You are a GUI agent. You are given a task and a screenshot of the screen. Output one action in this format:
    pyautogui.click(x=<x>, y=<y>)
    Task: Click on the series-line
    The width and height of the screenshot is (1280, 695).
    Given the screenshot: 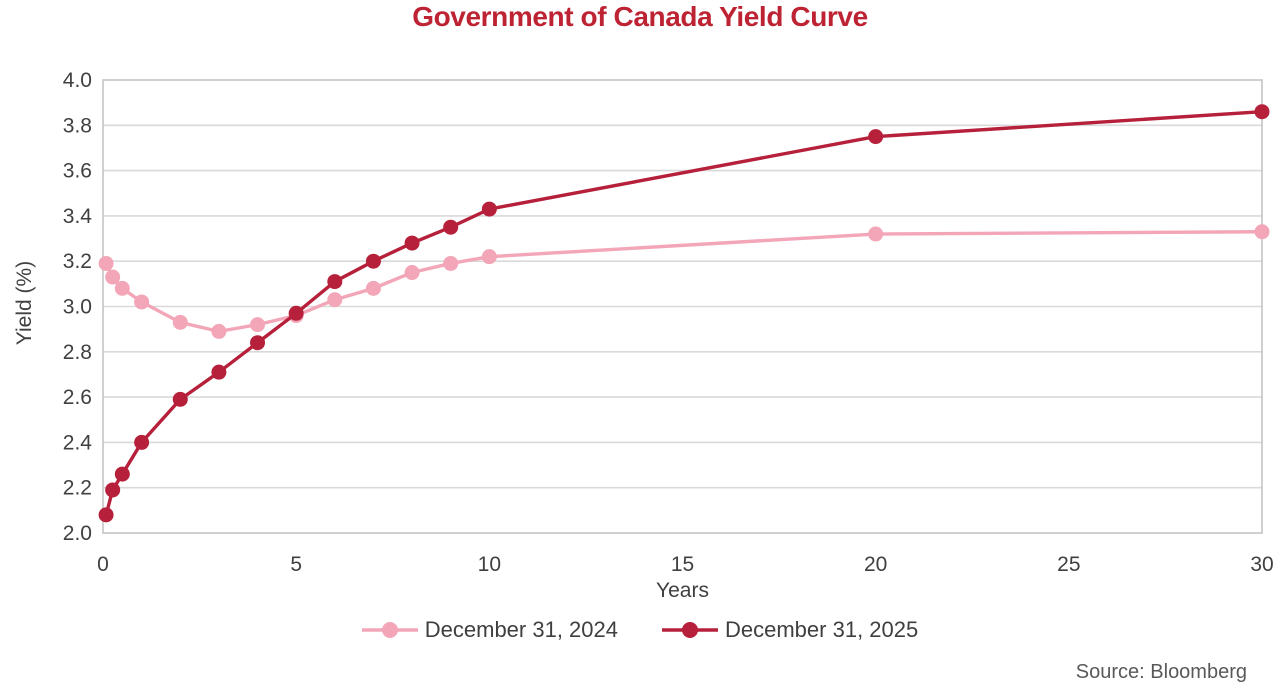 What is the action you would take?
    pyautogui.click(x=683, y=282)
    